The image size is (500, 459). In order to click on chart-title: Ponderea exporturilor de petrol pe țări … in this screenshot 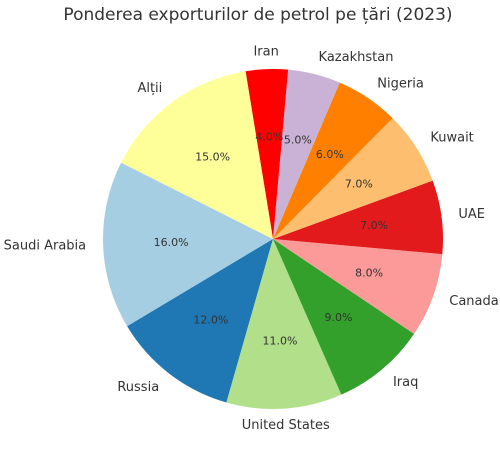, I will do `click(257, 15)`.